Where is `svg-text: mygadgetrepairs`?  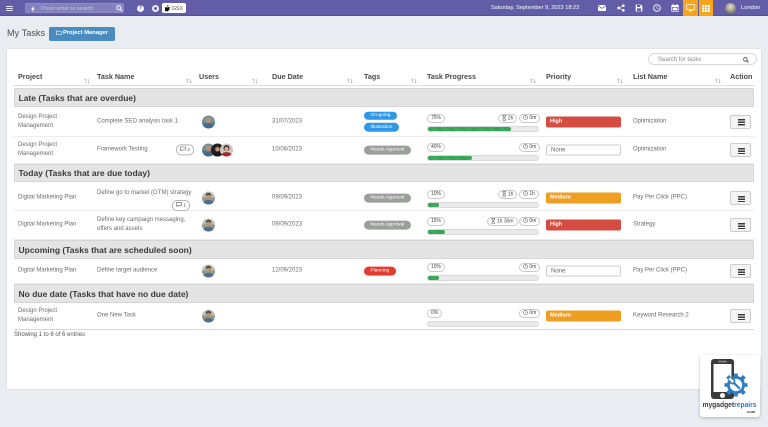
svg-text: mygadgetrepairs is located at coordinates (730, 404).